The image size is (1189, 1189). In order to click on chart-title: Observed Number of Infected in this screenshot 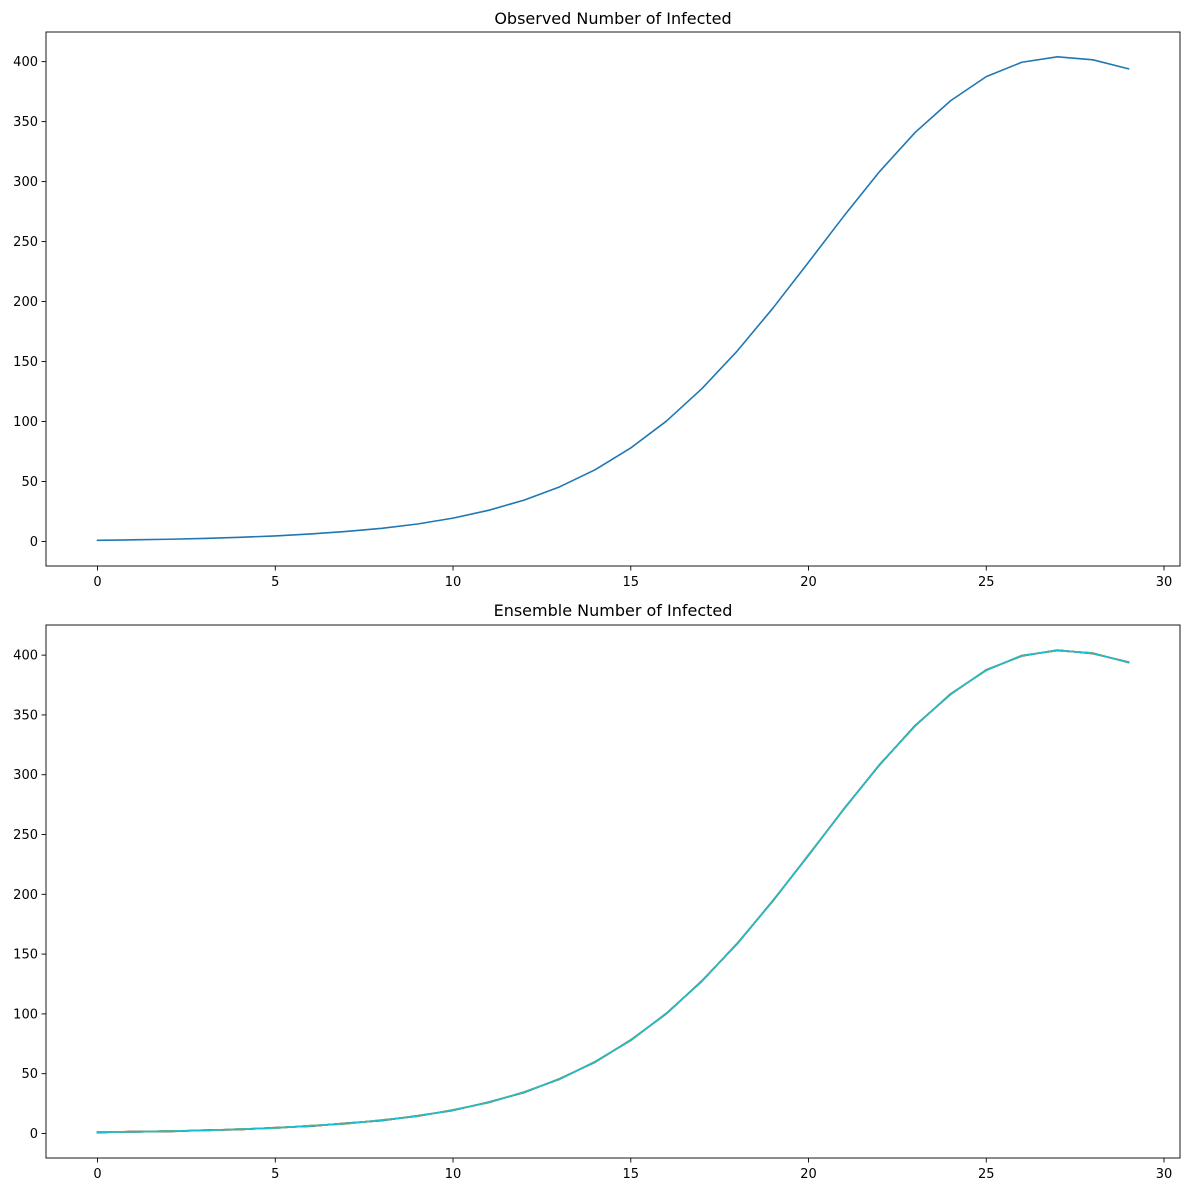, I will do `click(612, 18)`.